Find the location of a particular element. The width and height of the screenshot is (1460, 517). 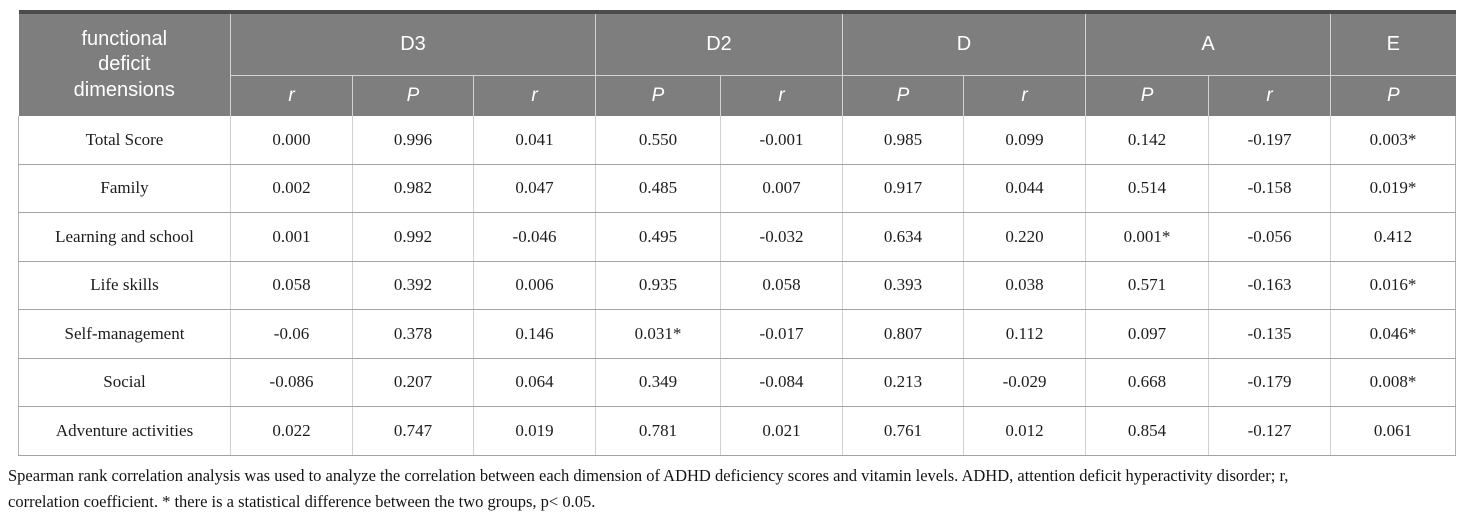

data-cell: 0.220 is located at coordinates (1025, 237).